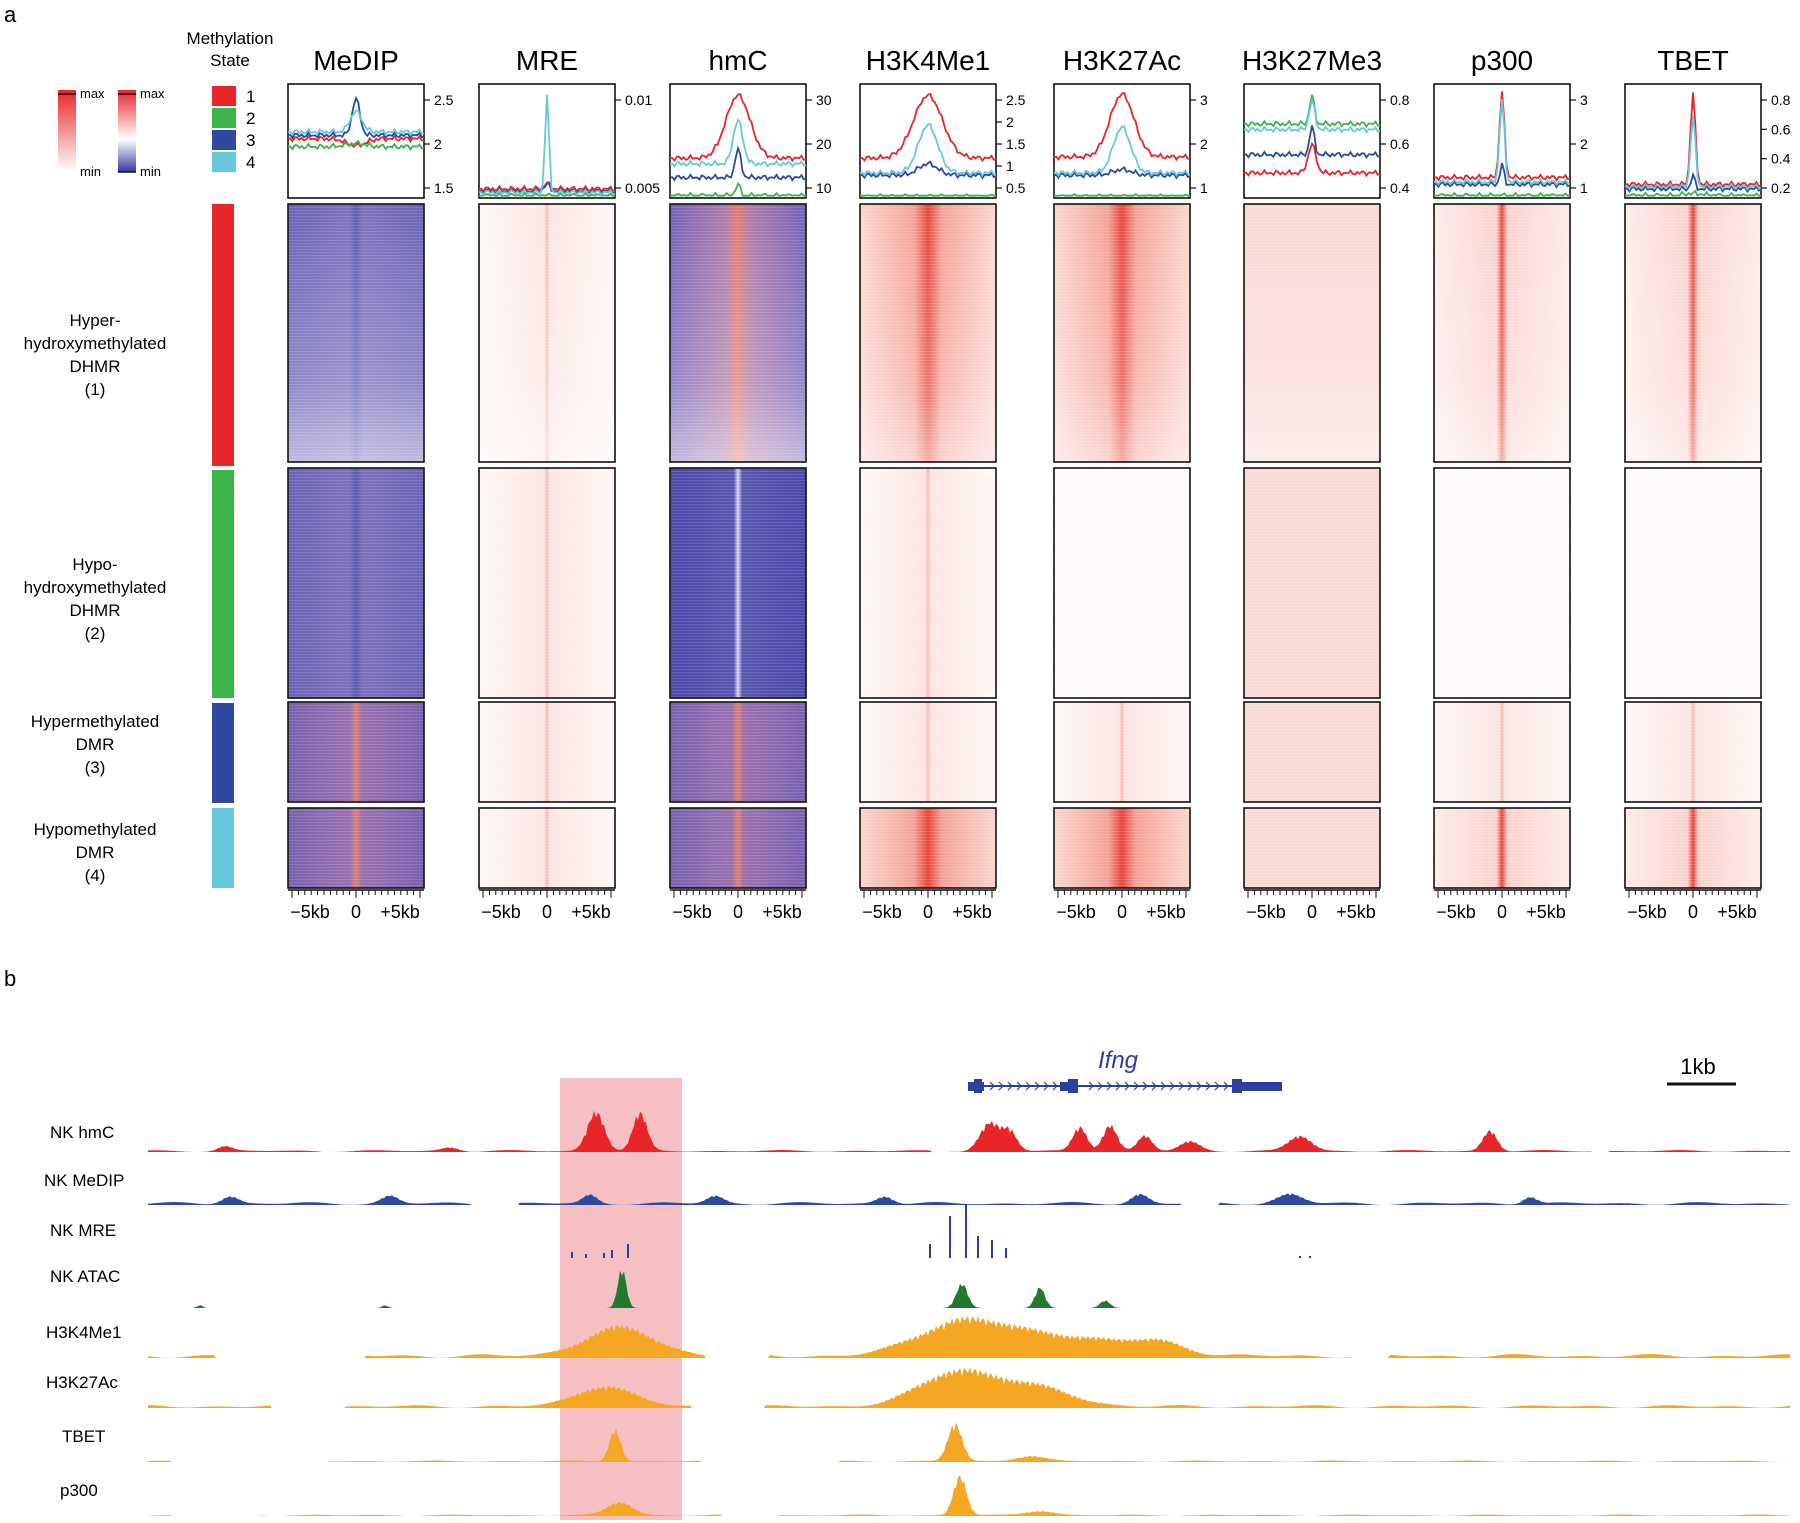  Describe the element at coordinates (547, 60) in the screenshot. I see `column-title: MRE` at that location.